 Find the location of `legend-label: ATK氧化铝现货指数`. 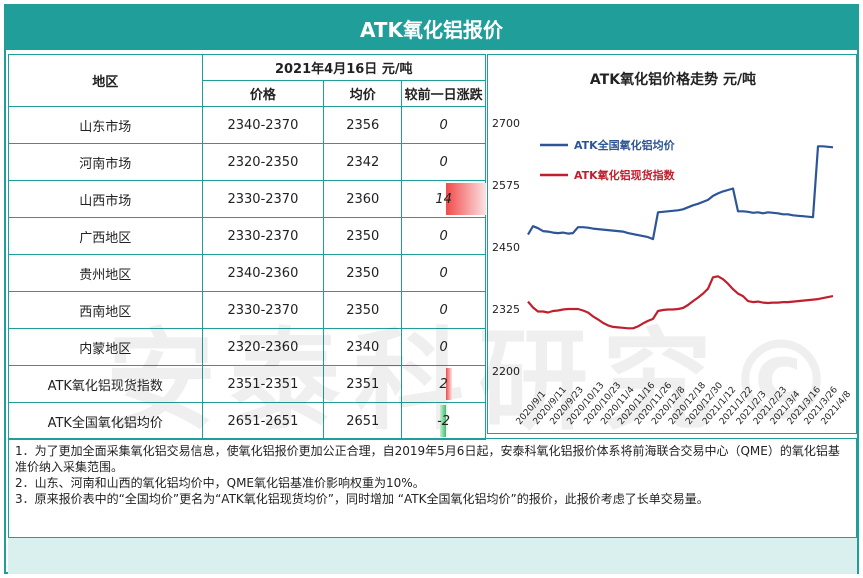

legend-label: ATK氧化铝现货指数 is located at coordinates (625, 175).